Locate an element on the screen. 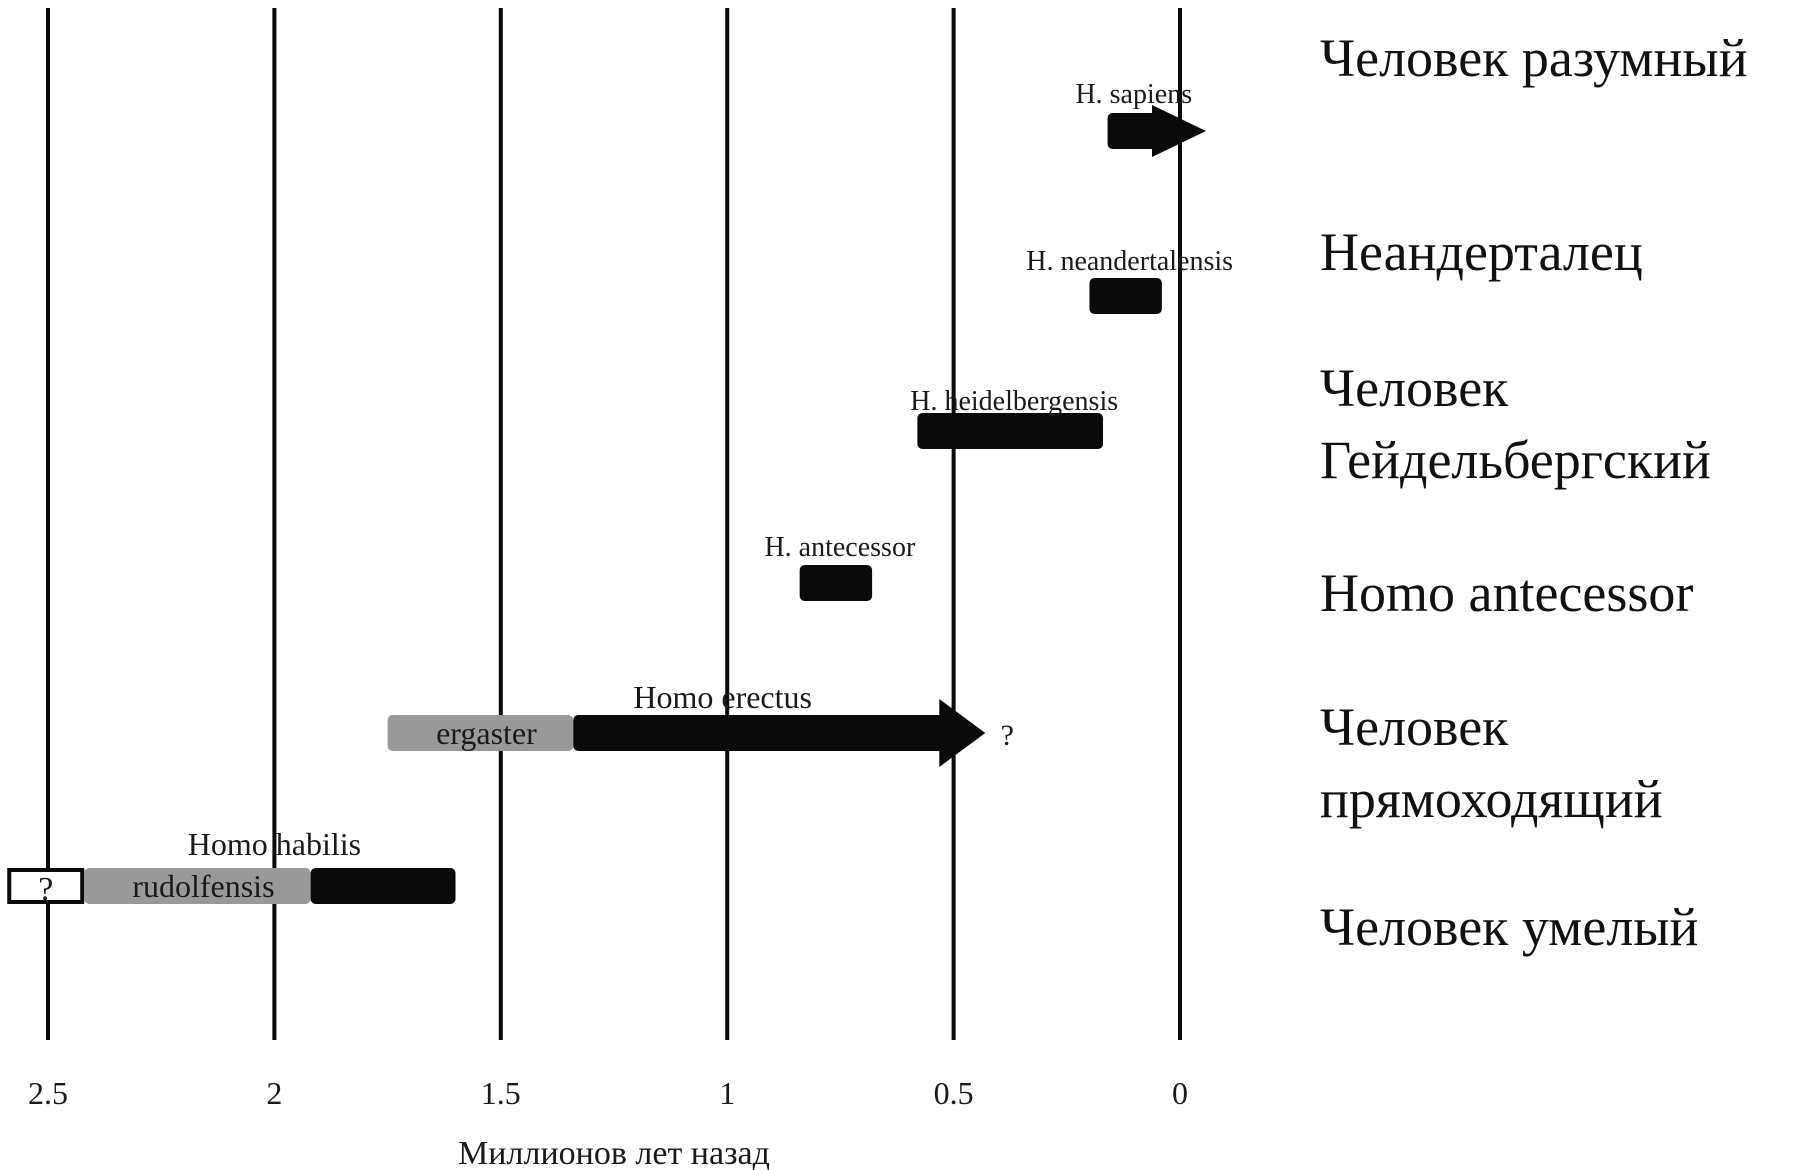 This screenshot has width=1796, height=1170. habilis-unknown-segment is located at coordinates (46, 886).